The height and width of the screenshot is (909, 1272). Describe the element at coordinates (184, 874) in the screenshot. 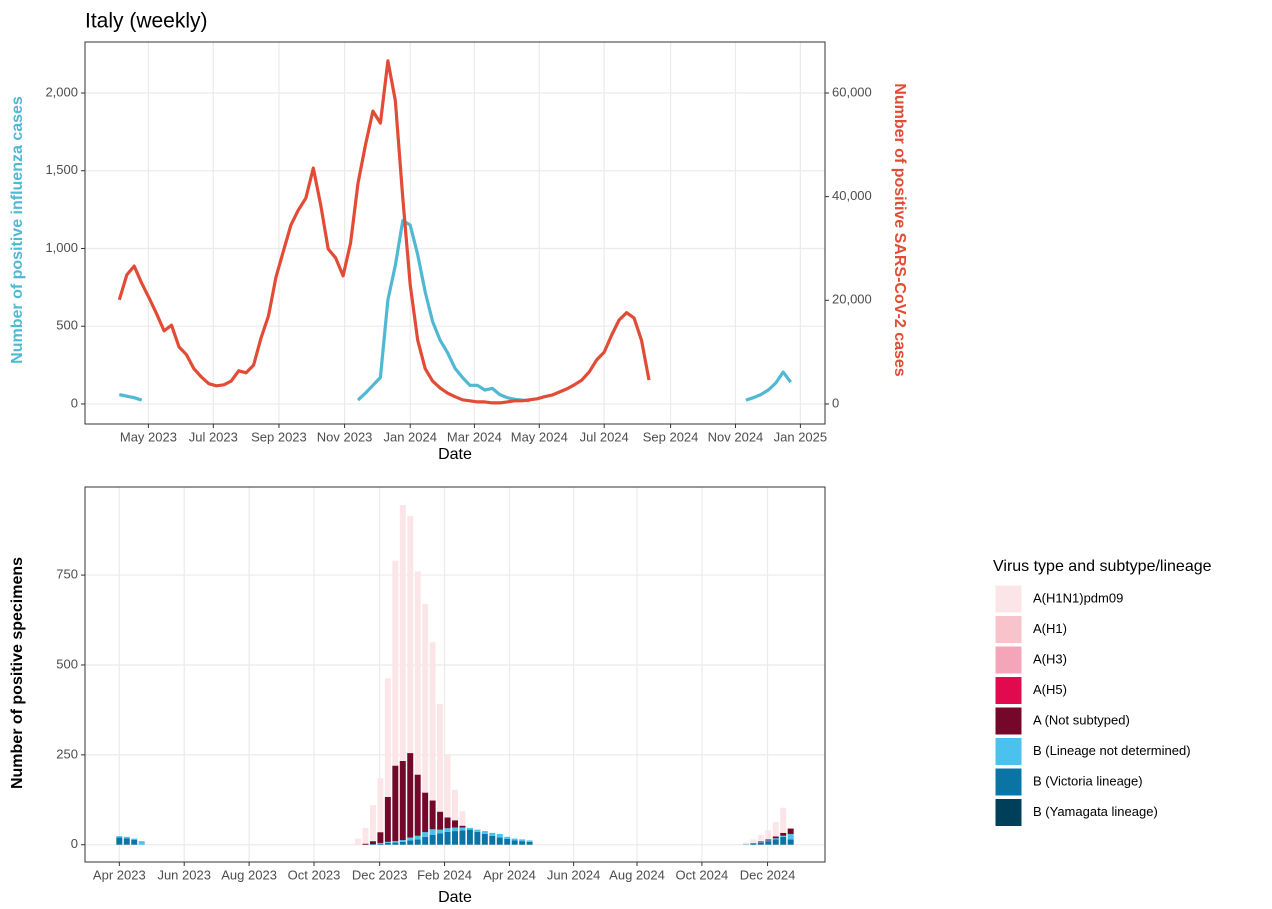

I see `x-tick-label: Jun 2023` at that location.